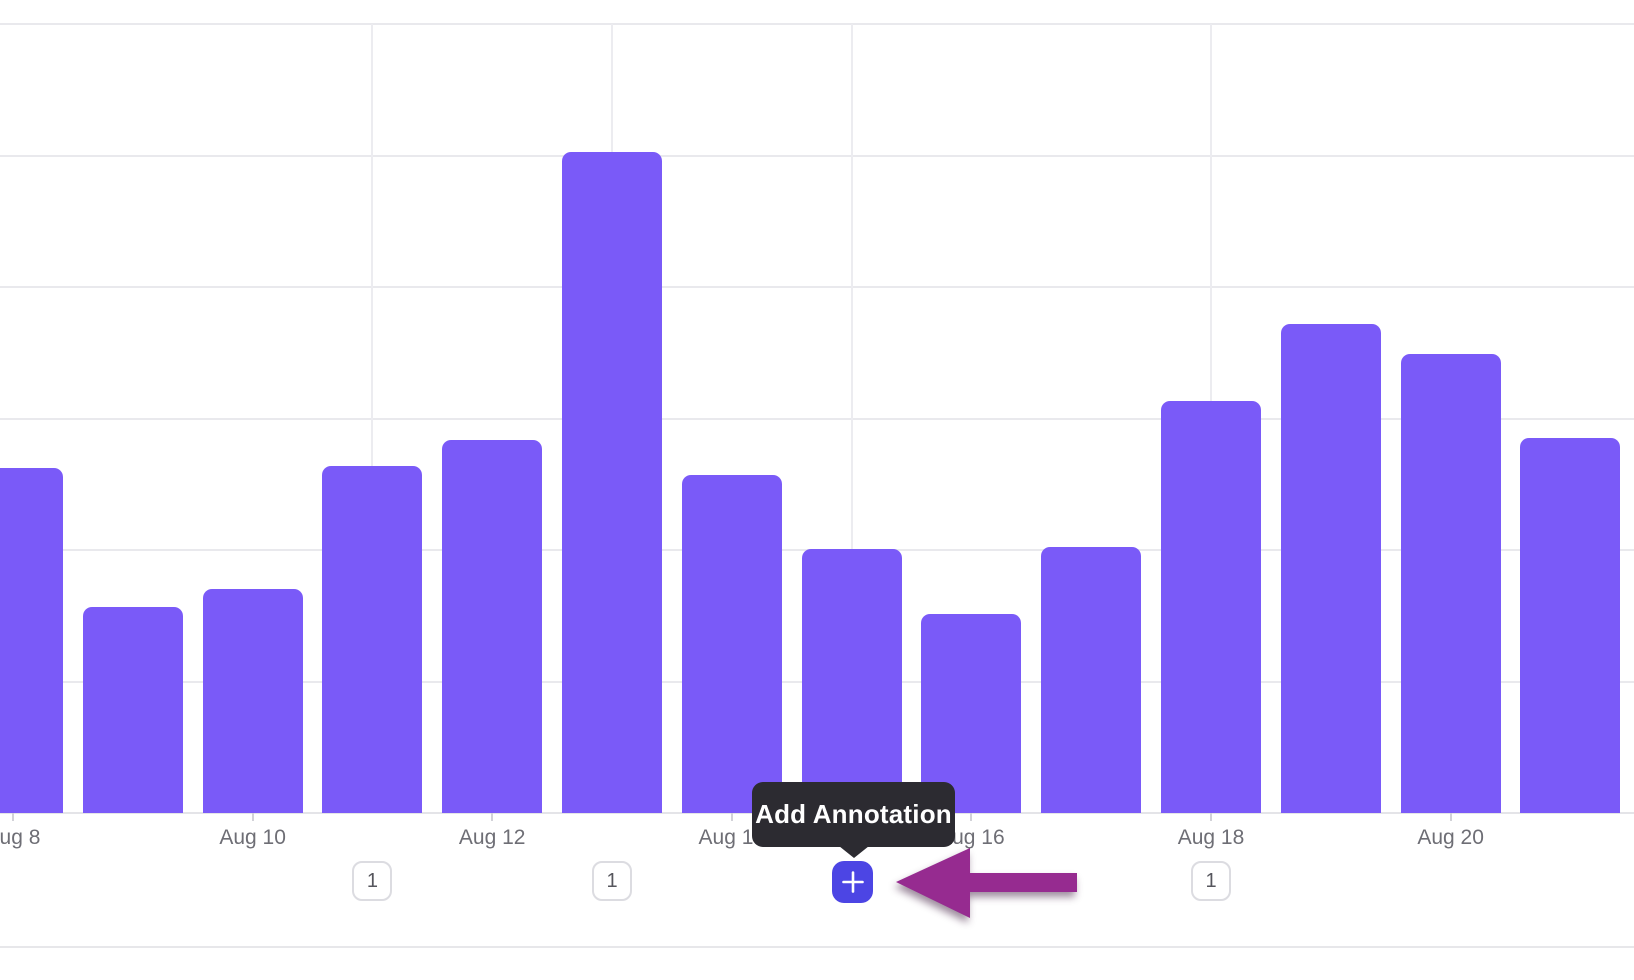 This screenshot has width=1634, height=980. I want to click on tooltip-pointer, so click(853, 852).